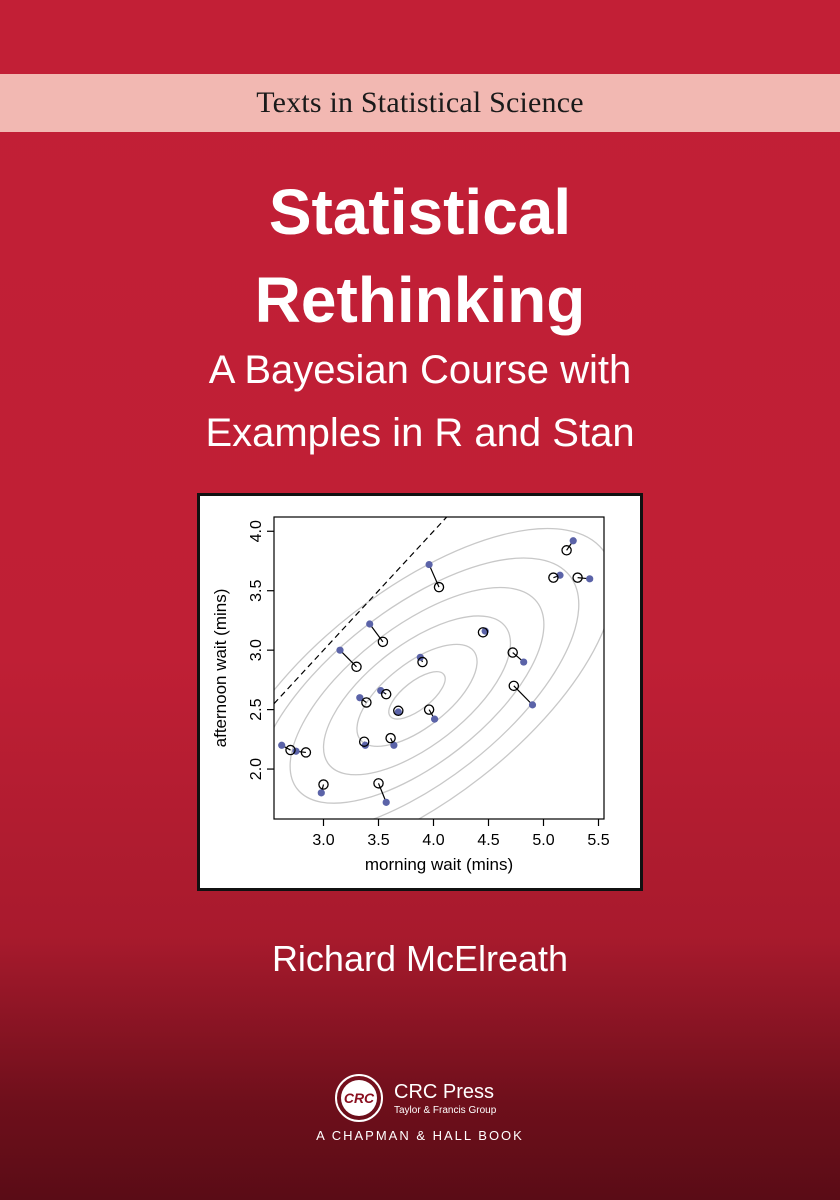  Describe the element at coordinates (420, 300) in the screenshot. I see `book-title-line2: Rethinking` at that location.